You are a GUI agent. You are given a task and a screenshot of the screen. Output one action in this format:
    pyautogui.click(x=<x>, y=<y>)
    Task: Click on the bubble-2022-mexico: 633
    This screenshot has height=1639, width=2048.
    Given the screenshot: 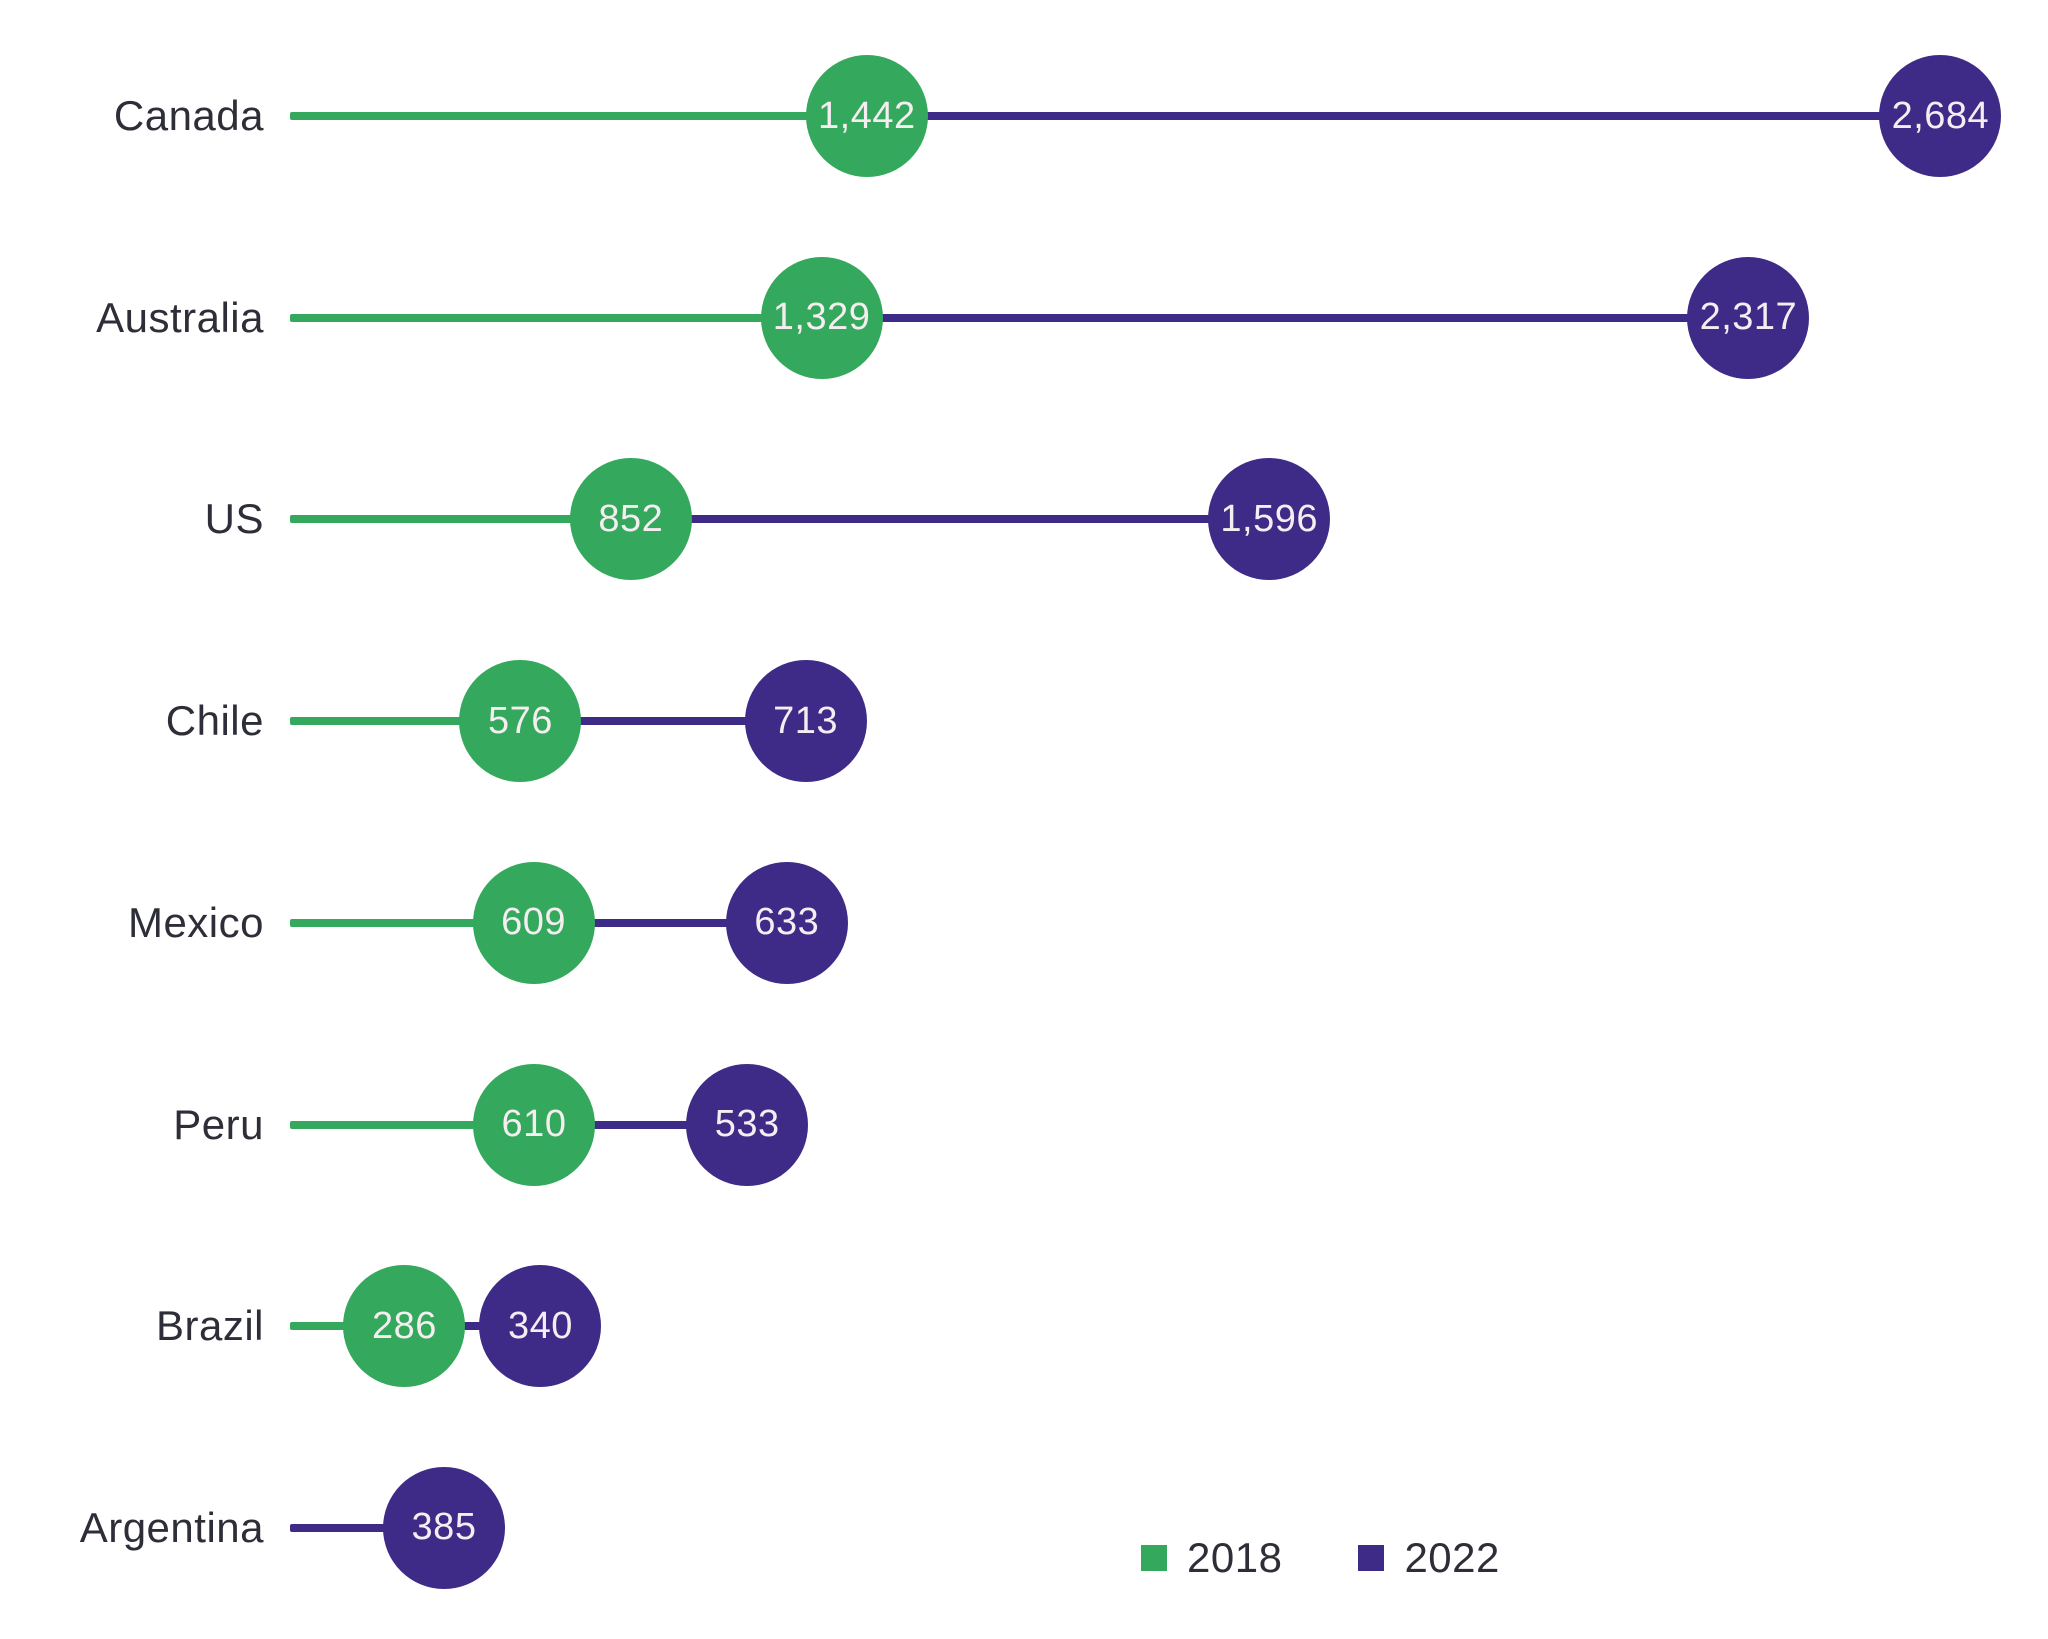 What is the action you would take?
    pyautogui.click(x=786, y=922)
    